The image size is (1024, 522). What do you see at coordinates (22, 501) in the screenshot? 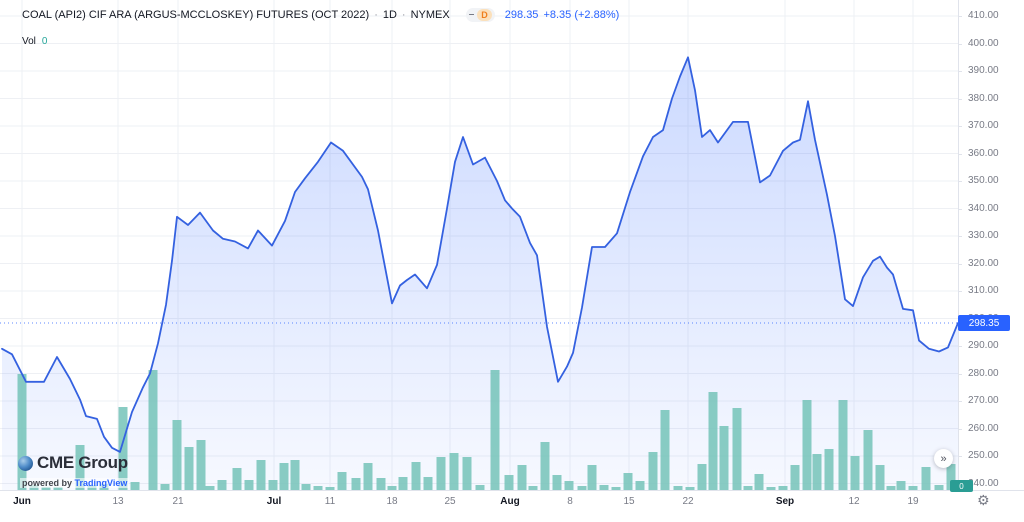
I see `time-axis-label: Jun` at bounding box center [22, 501].